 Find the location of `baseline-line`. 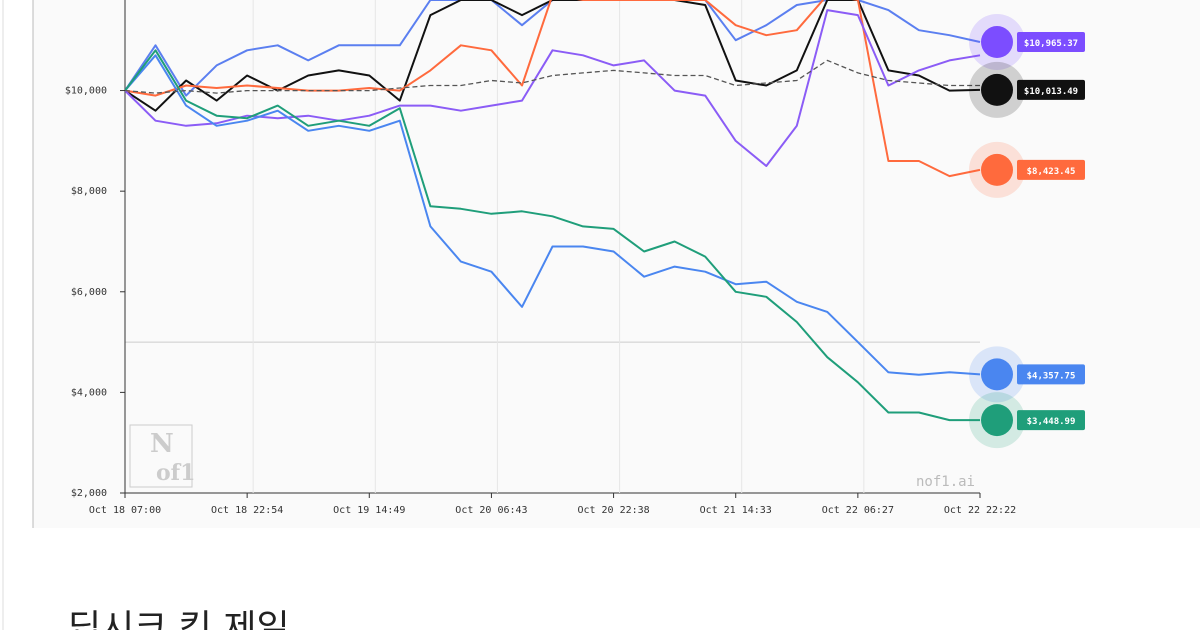

baseline-line is located at coordinates (552, 76).